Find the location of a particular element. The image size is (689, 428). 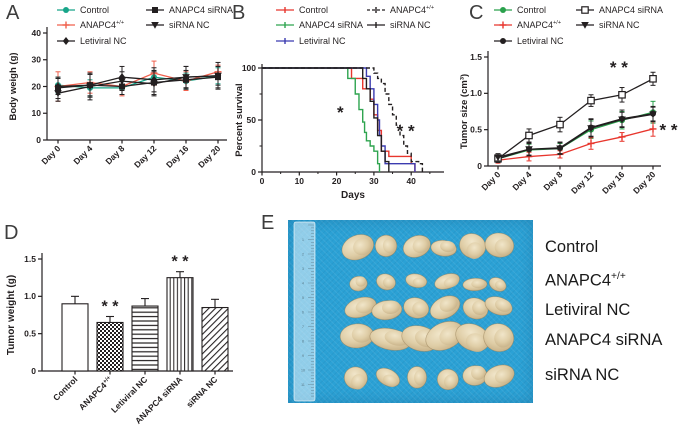

panel-e-letter: E is located at coordinates (268, 223).